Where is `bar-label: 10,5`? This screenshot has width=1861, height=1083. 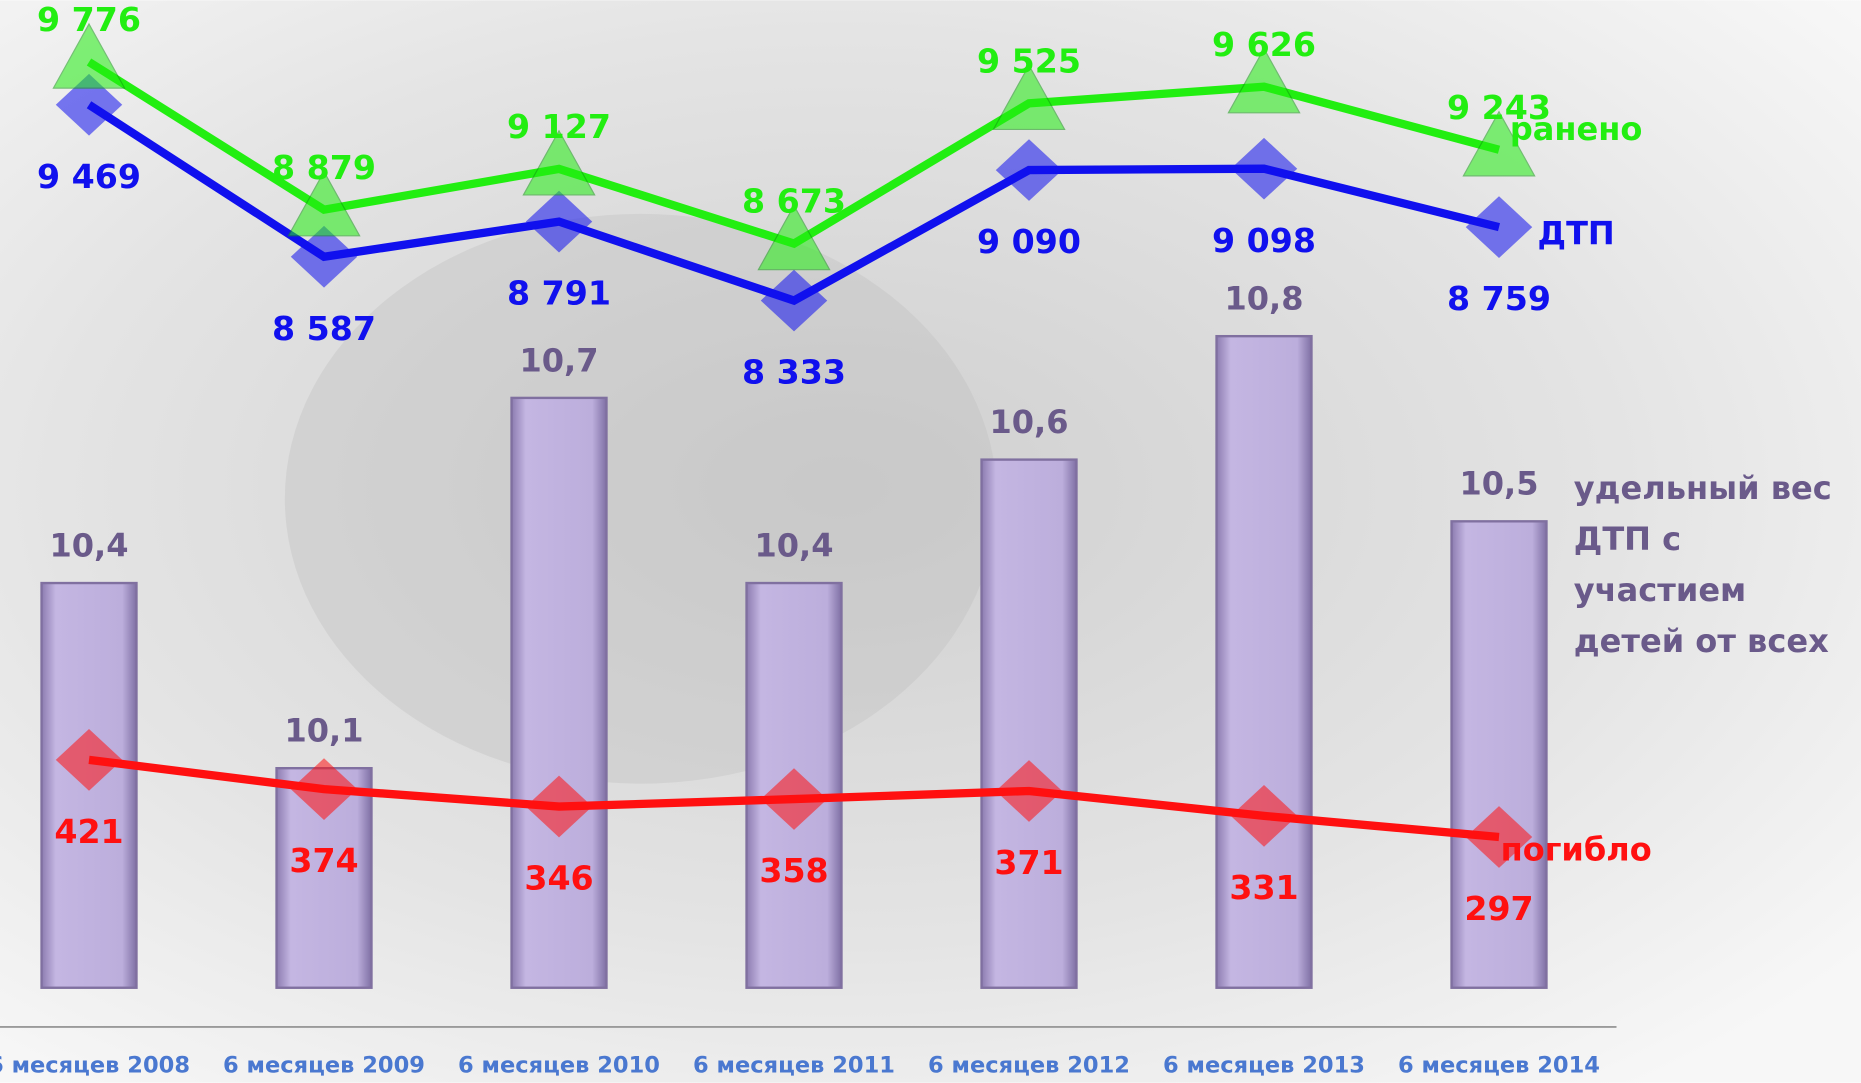
bar-label: 10,5 is located at coordinates (1498, 484).